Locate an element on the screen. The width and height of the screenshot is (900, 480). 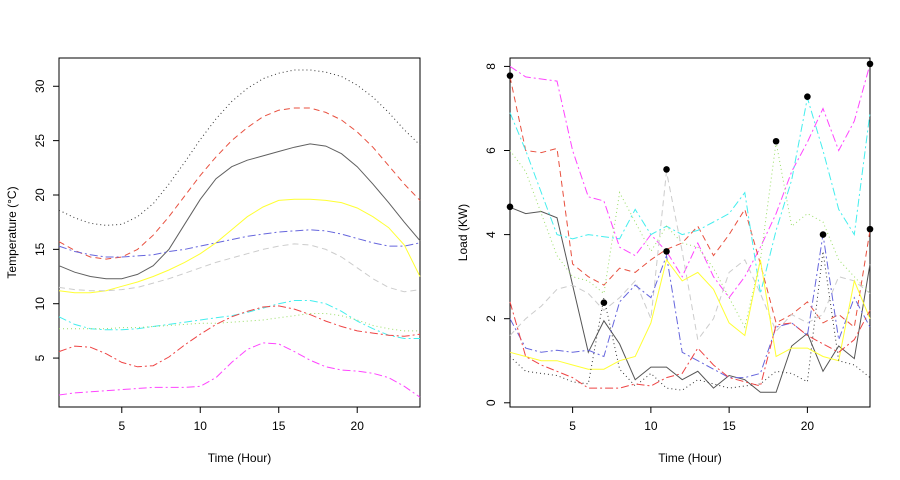
chart1-series-line-s7 is located at coordinates (239, 319).